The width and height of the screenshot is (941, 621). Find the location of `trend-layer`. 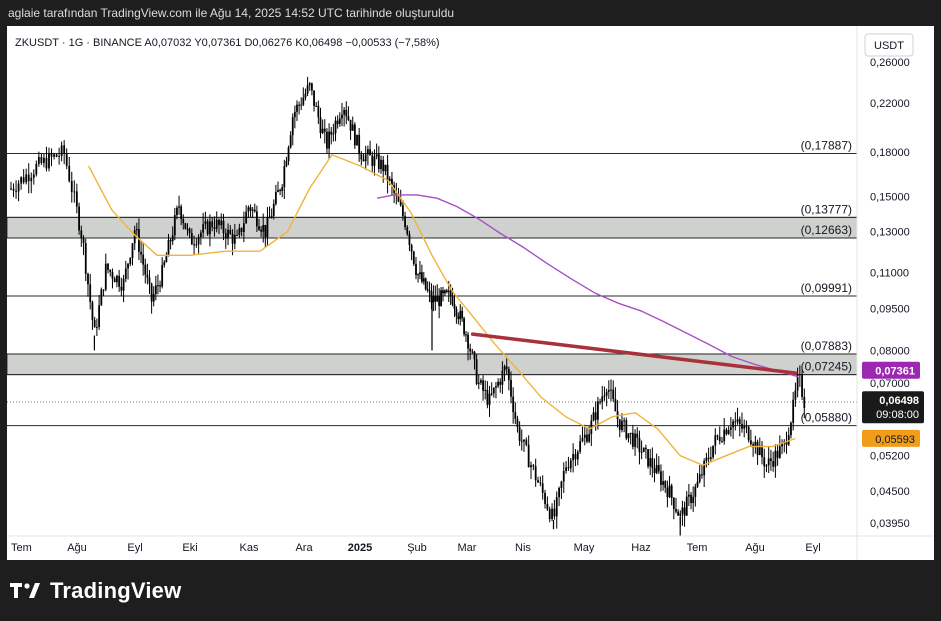

trend-layer is located at coordinates (634, 353).